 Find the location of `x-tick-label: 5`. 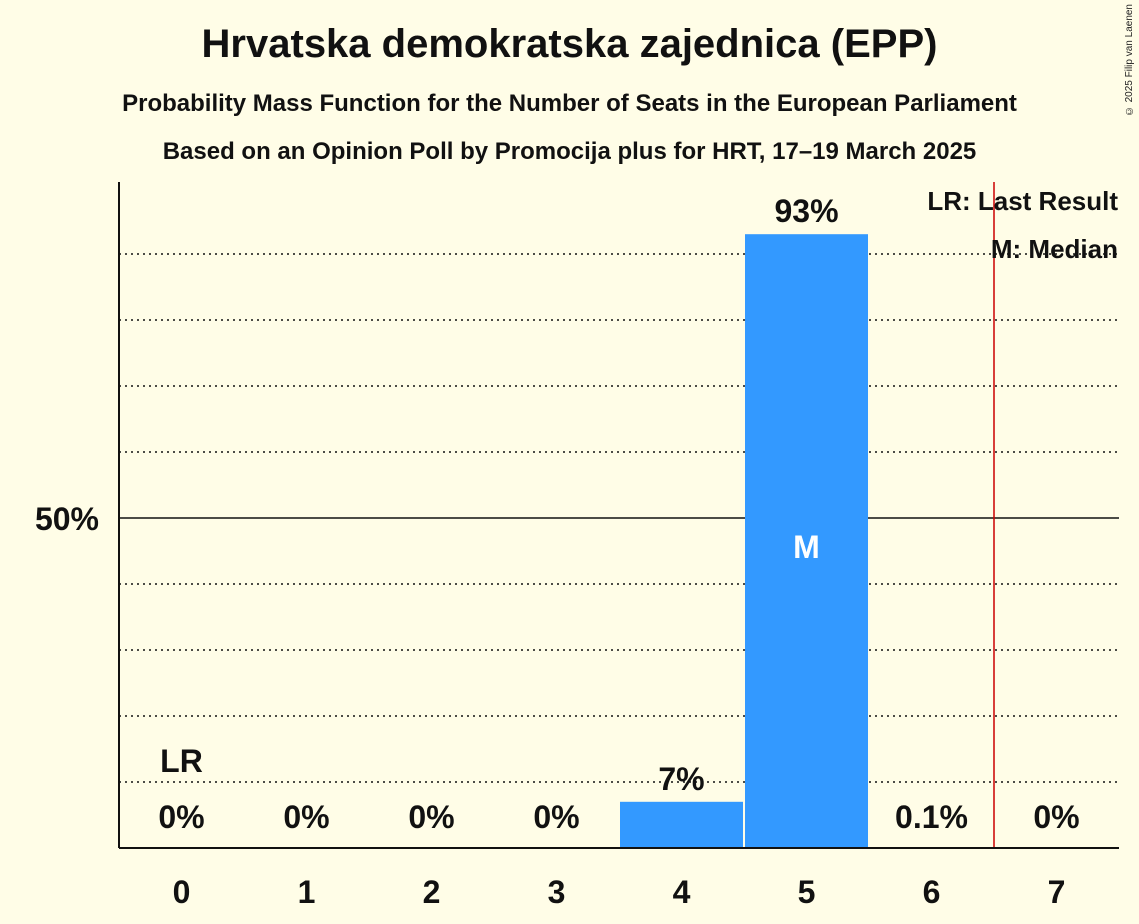

x-tick-label: 5 is located at coordinates (807, 892).